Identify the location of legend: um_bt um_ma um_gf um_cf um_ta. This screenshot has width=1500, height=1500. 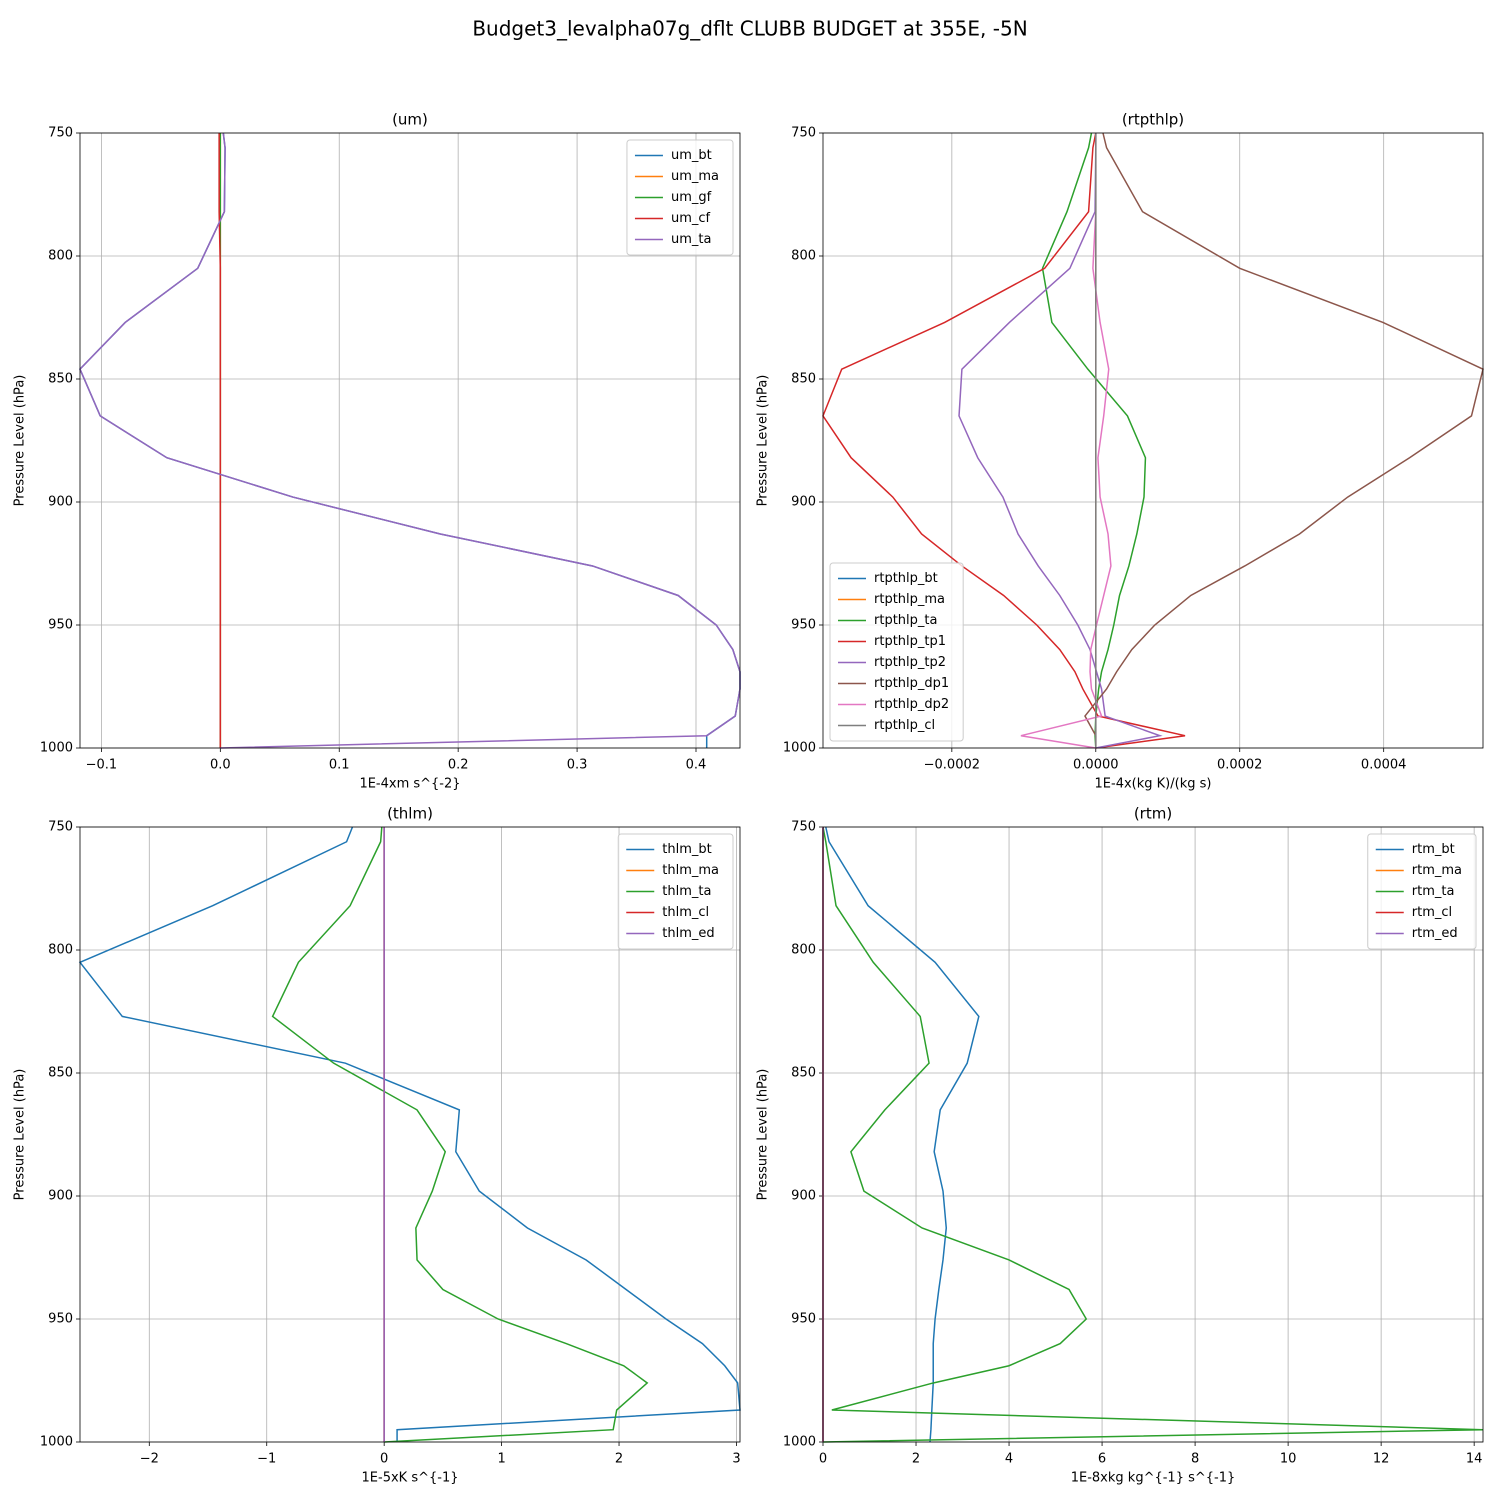
(680, 197).